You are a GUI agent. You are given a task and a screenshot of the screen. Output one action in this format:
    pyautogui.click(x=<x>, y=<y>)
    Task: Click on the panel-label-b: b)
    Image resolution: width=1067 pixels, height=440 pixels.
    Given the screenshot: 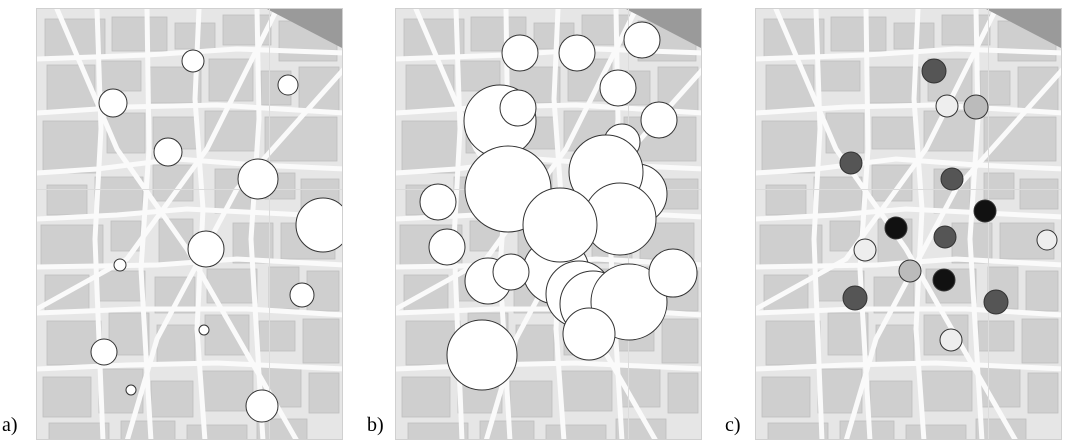 What is the action you would take?
    pyautogui.click(x=375, y=425)
    